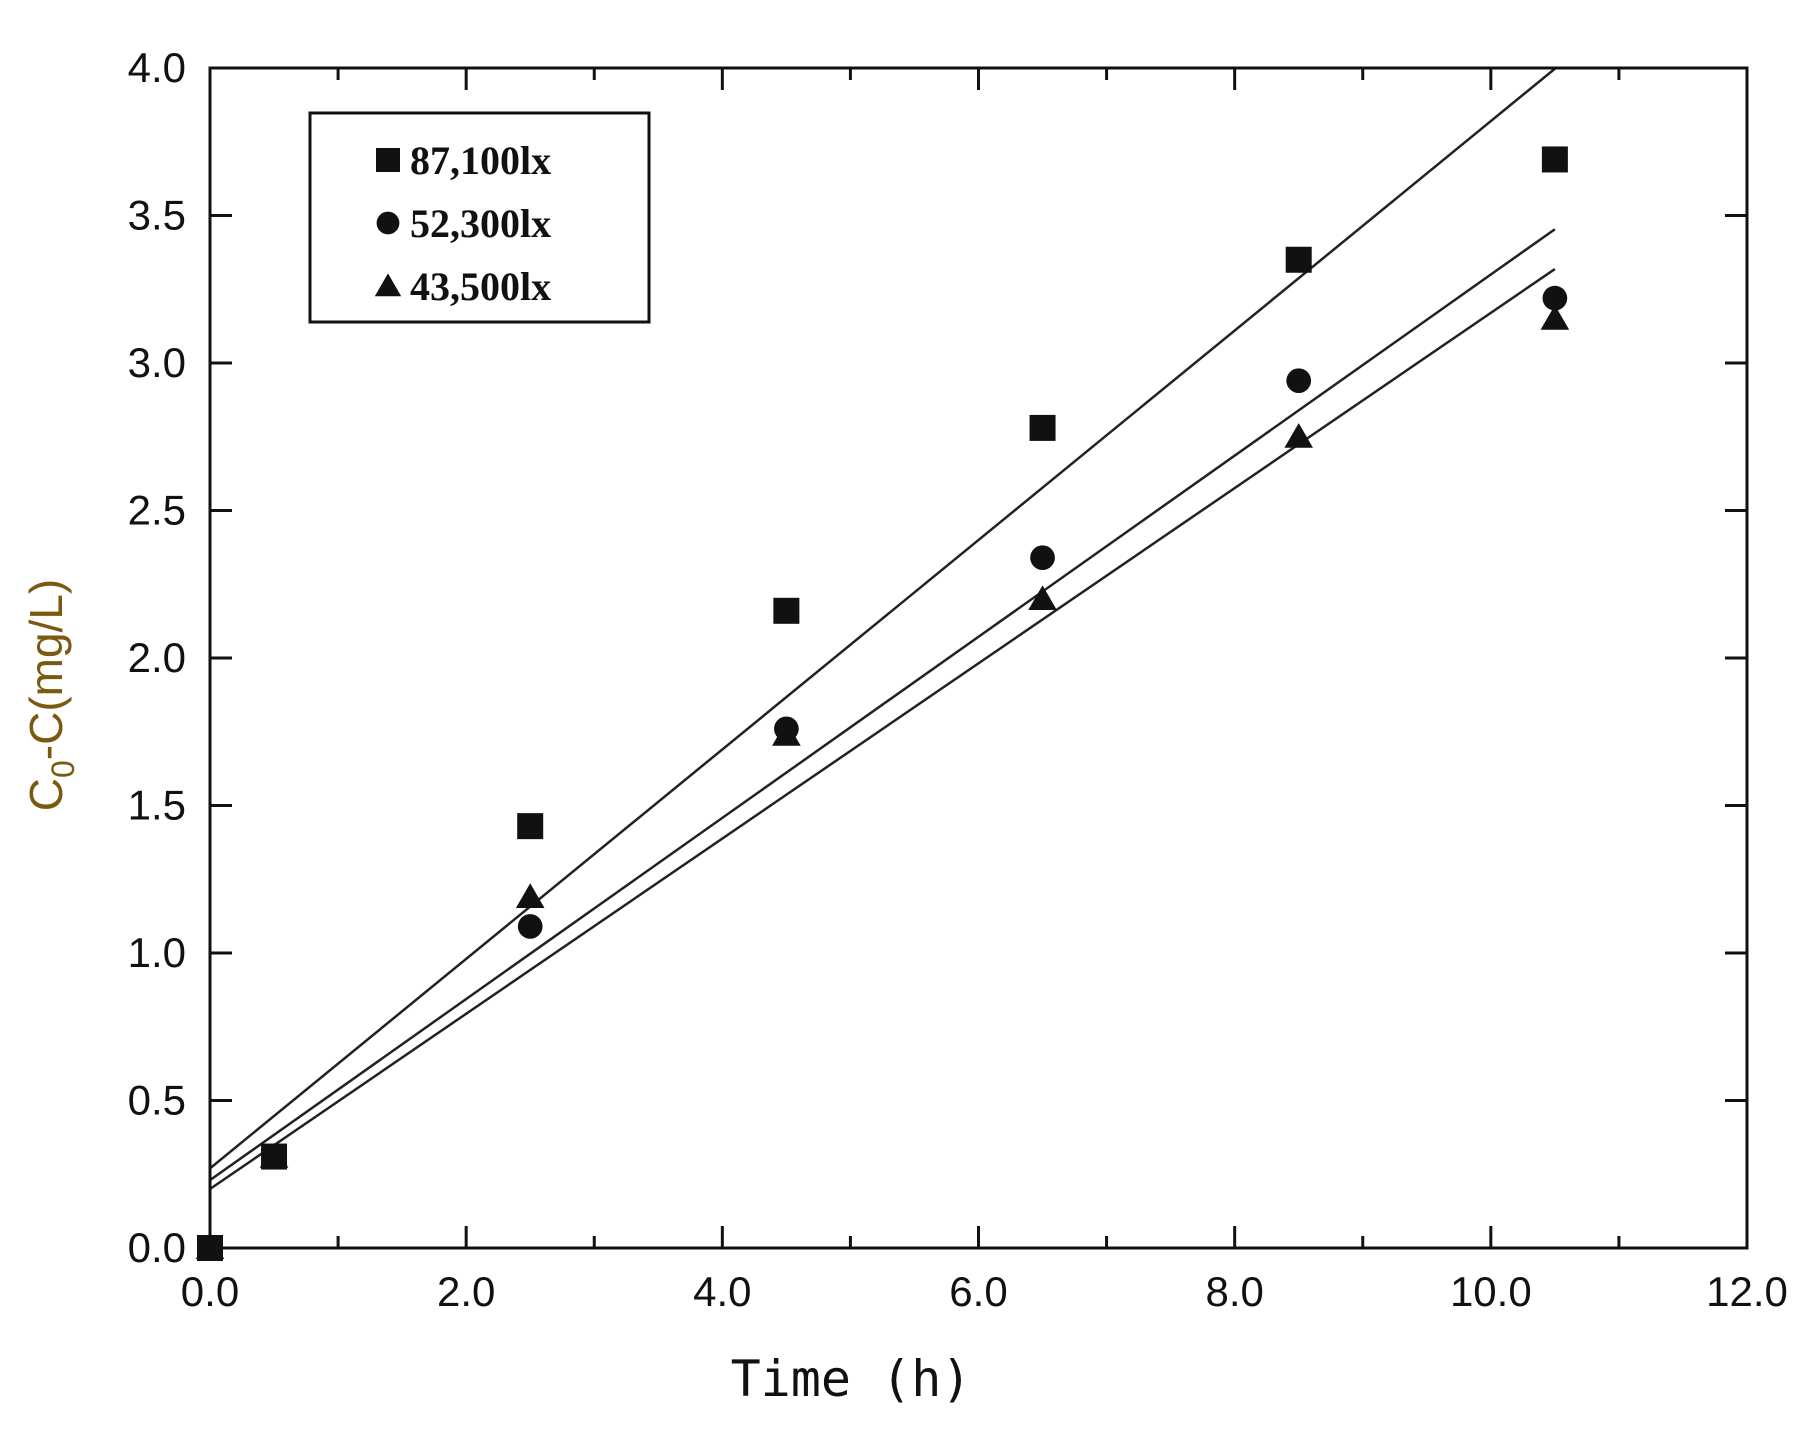 This screenshot has height=1431, width=1812. Describe the element at coordinates (157, 362) in the screenshot. I see `y-tick-label: 3.0` at that location.